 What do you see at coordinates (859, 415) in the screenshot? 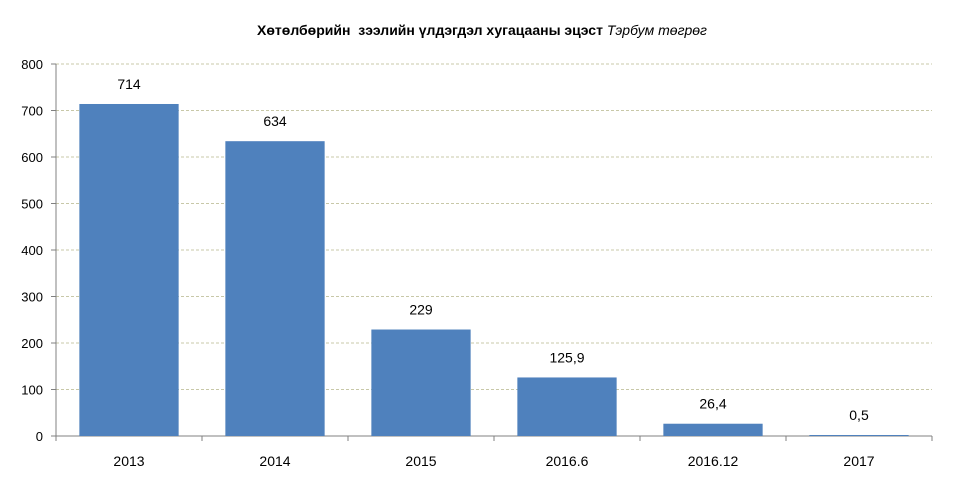
I see `data-label: 0,5` at bounding box center [859, 415].